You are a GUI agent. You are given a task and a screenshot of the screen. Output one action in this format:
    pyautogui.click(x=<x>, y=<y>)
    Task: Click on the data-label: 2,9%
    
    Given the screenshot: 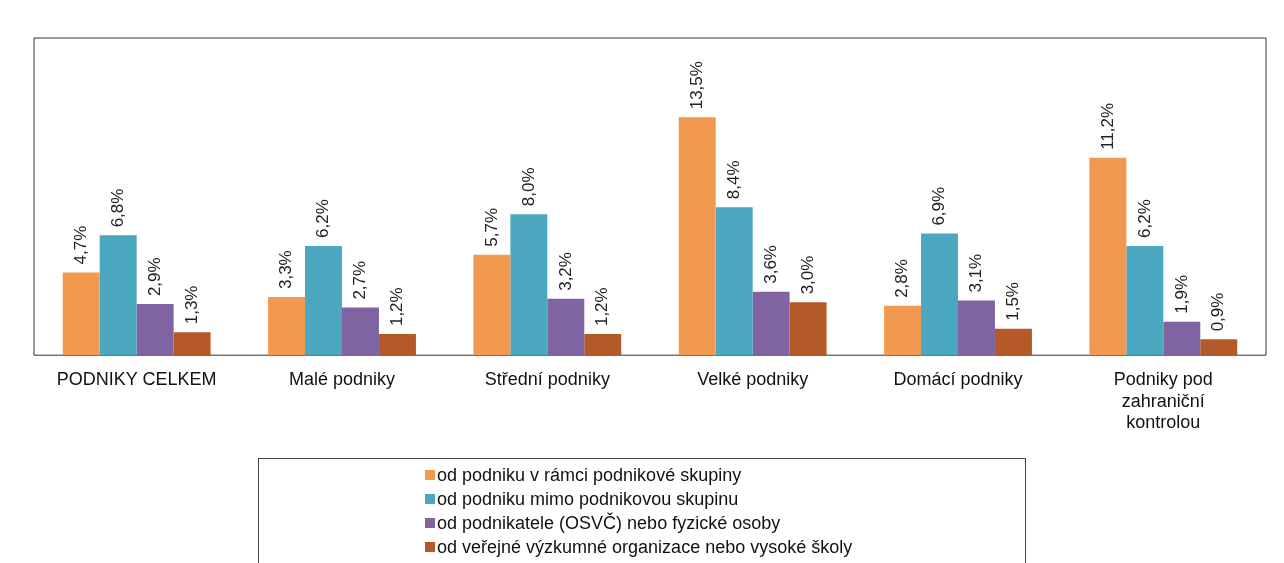 What is the action you would take?
    pyautogui.click(x=154, y=277)
    